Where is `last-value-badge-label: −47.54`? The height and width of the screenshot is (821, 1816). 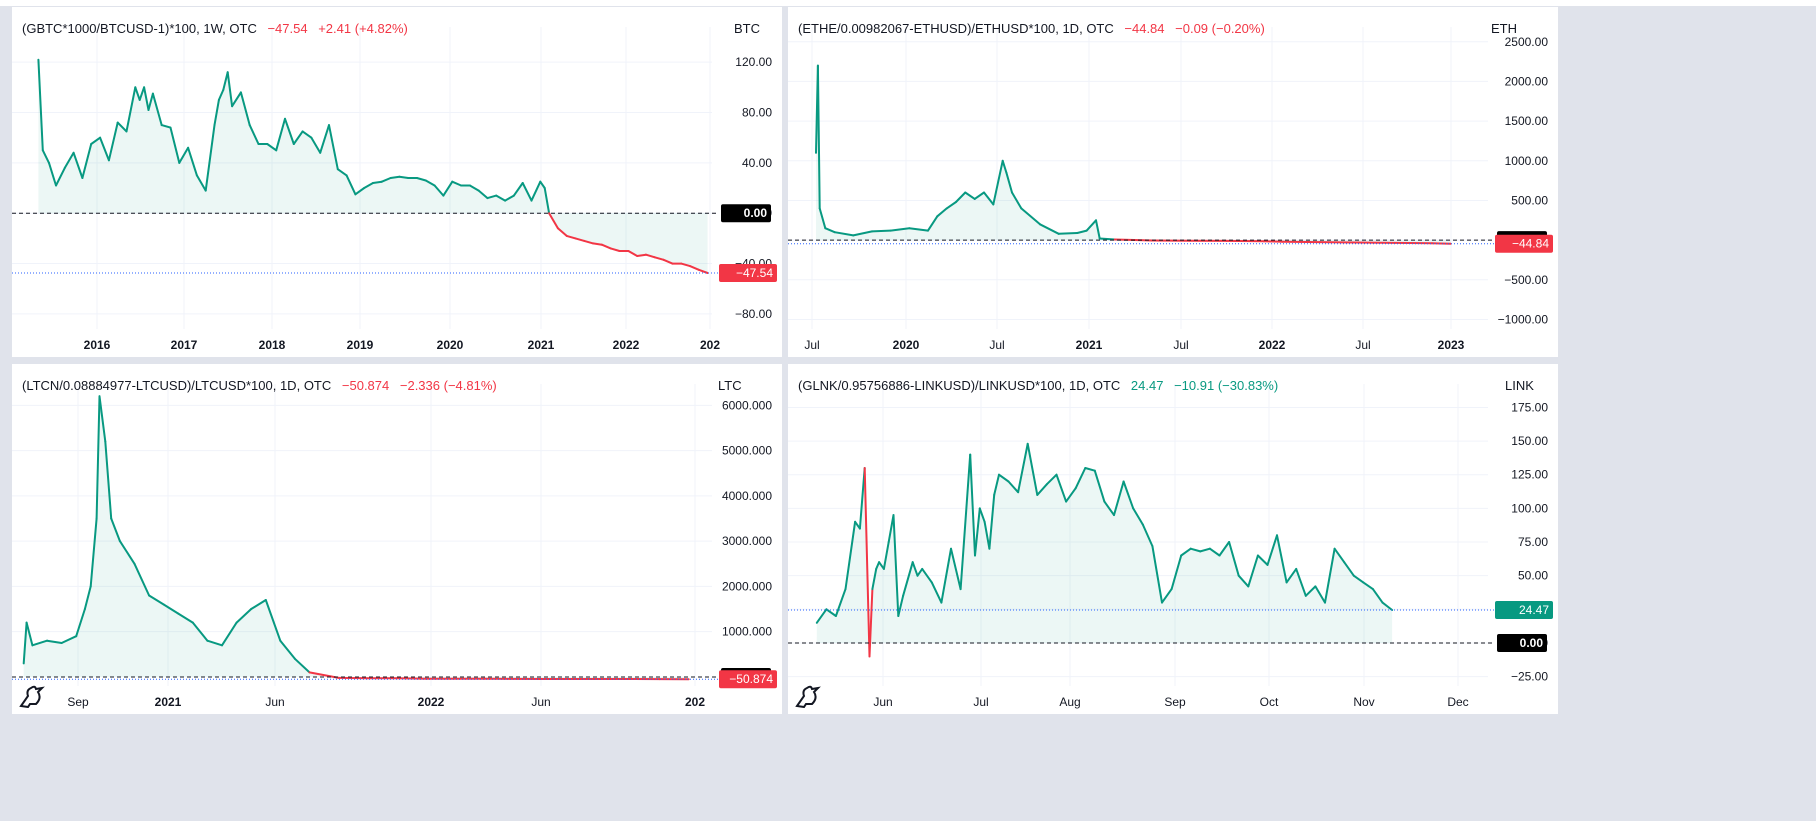 last-value-badge-label: −47.54 is located at coordinates (754, 273).